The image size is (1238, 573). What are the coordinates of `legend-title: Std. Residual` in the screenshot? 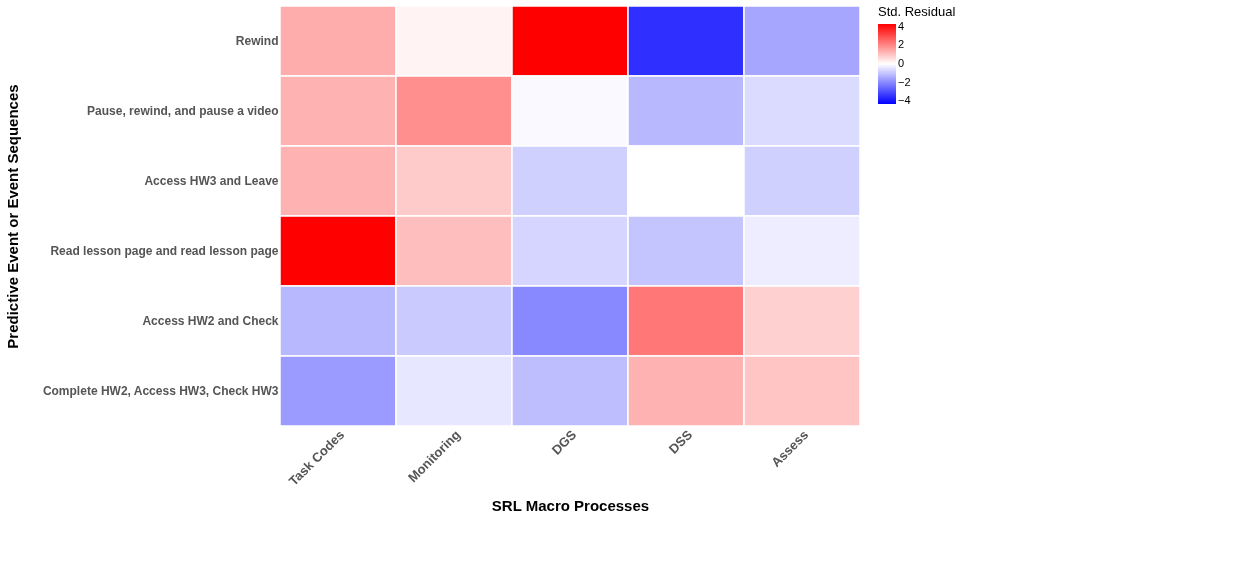 It's located at (917, 11).